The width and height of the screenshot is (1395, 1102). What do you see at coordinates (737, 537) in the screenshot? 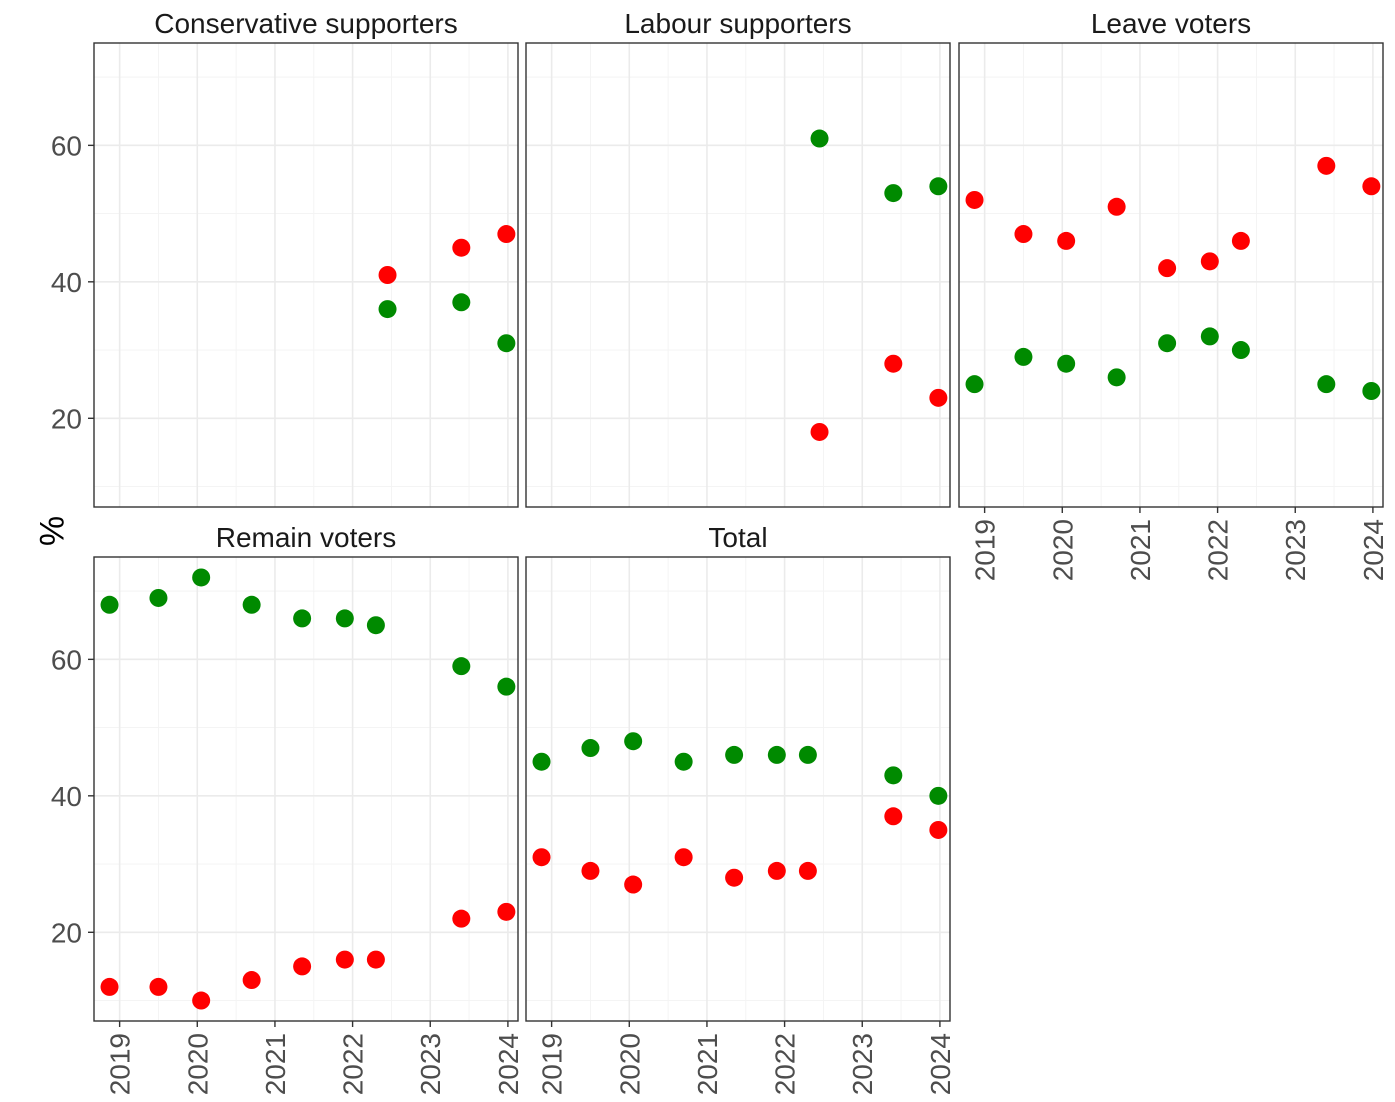
I see `facet-title: Total` at bounding box center [737, 537].